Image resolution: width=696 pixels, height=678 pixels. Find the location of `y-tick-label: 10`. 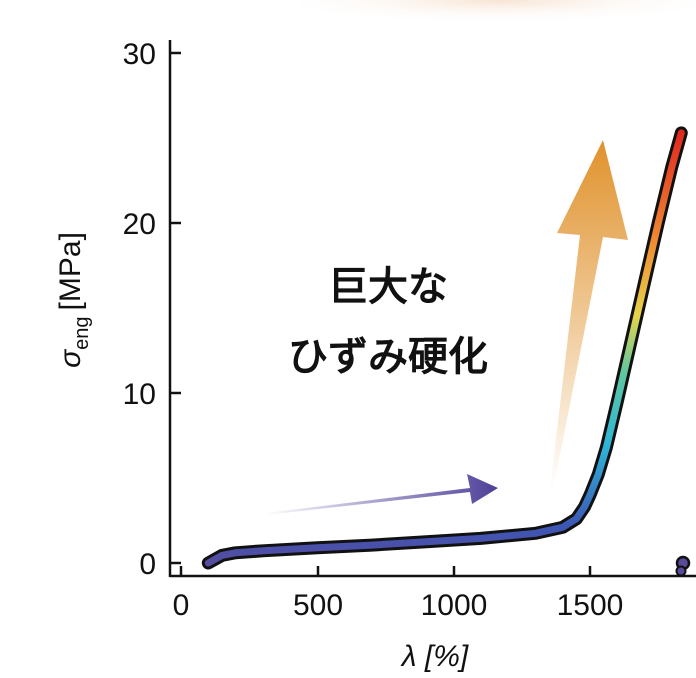

y-tick-label: 10 is located at coordinates (139, 394).